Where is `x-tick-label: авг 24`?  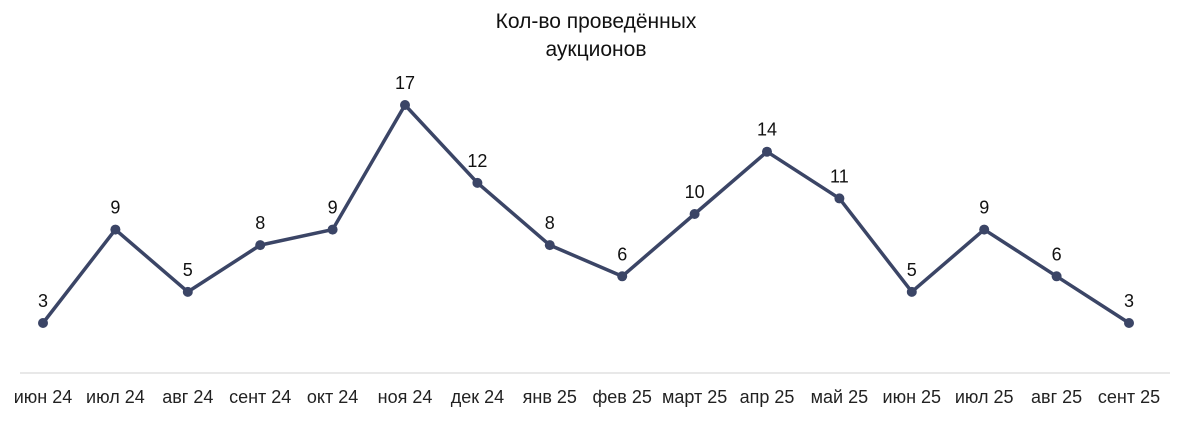
x-tick-label: авг 24 is located at coordinates (187, 397).